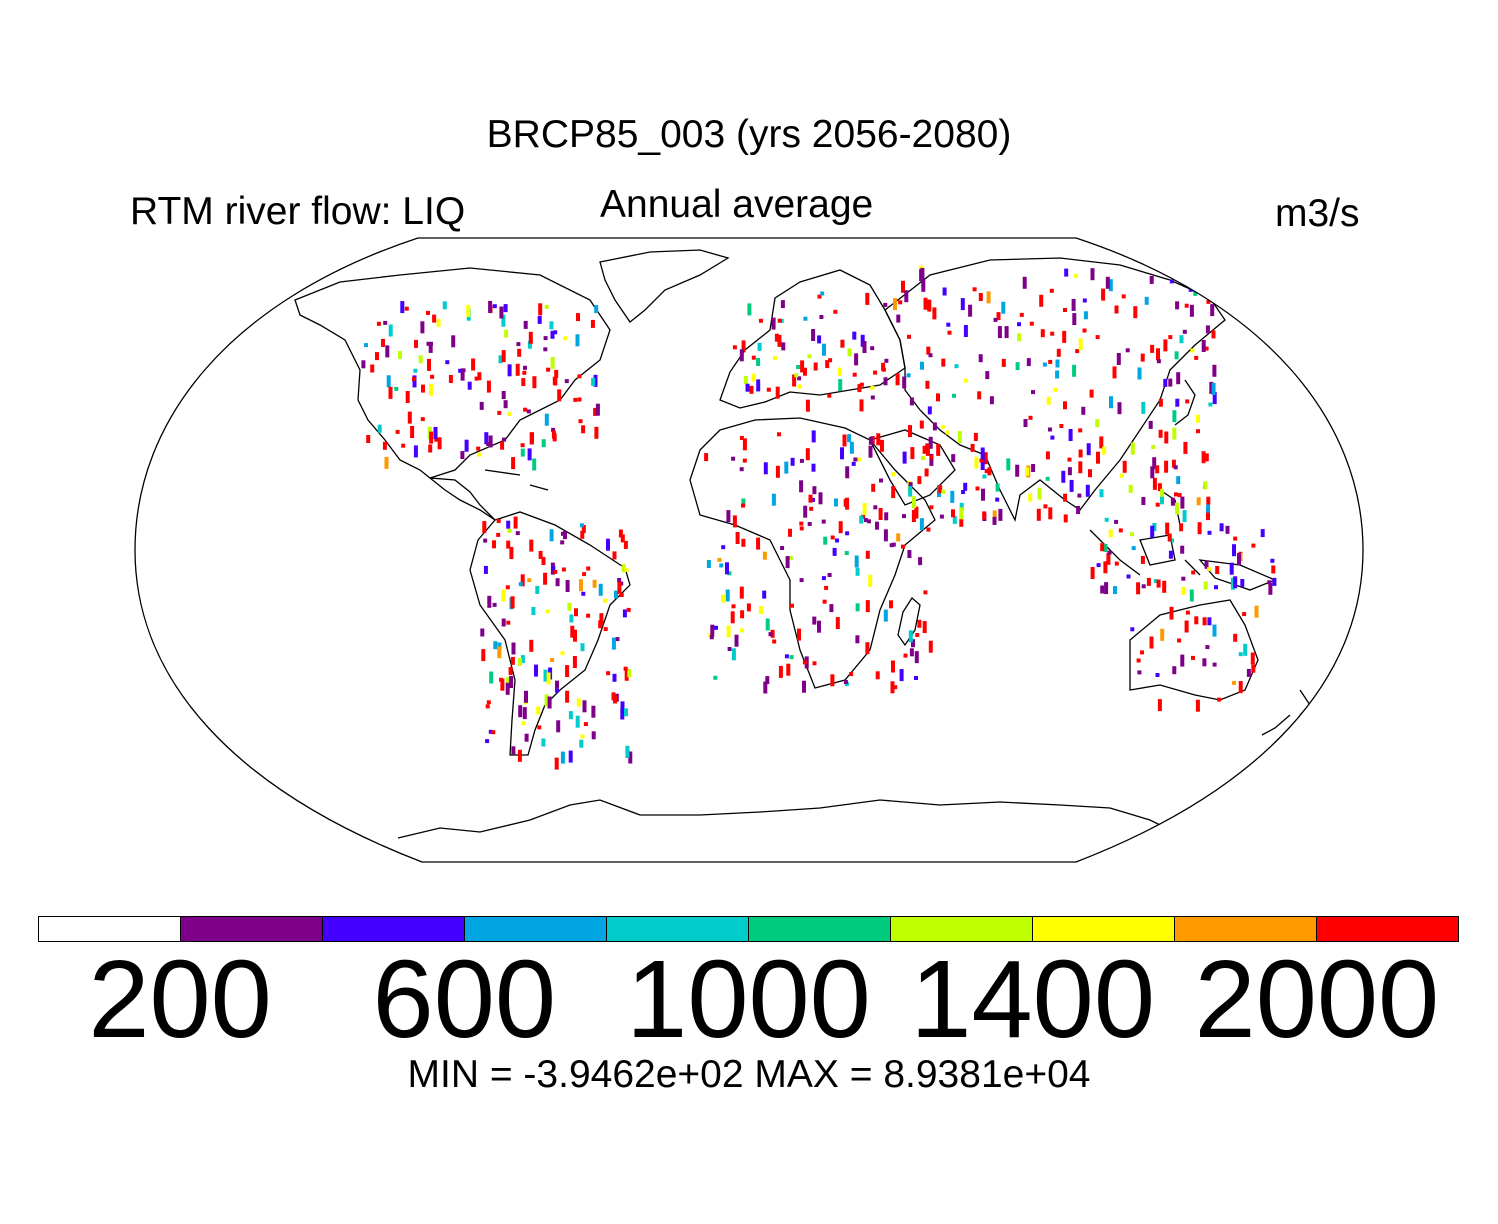 The height and width of the screenshot is (1224, 1498). I want to click on caribbean-outline, so click(516, 480).